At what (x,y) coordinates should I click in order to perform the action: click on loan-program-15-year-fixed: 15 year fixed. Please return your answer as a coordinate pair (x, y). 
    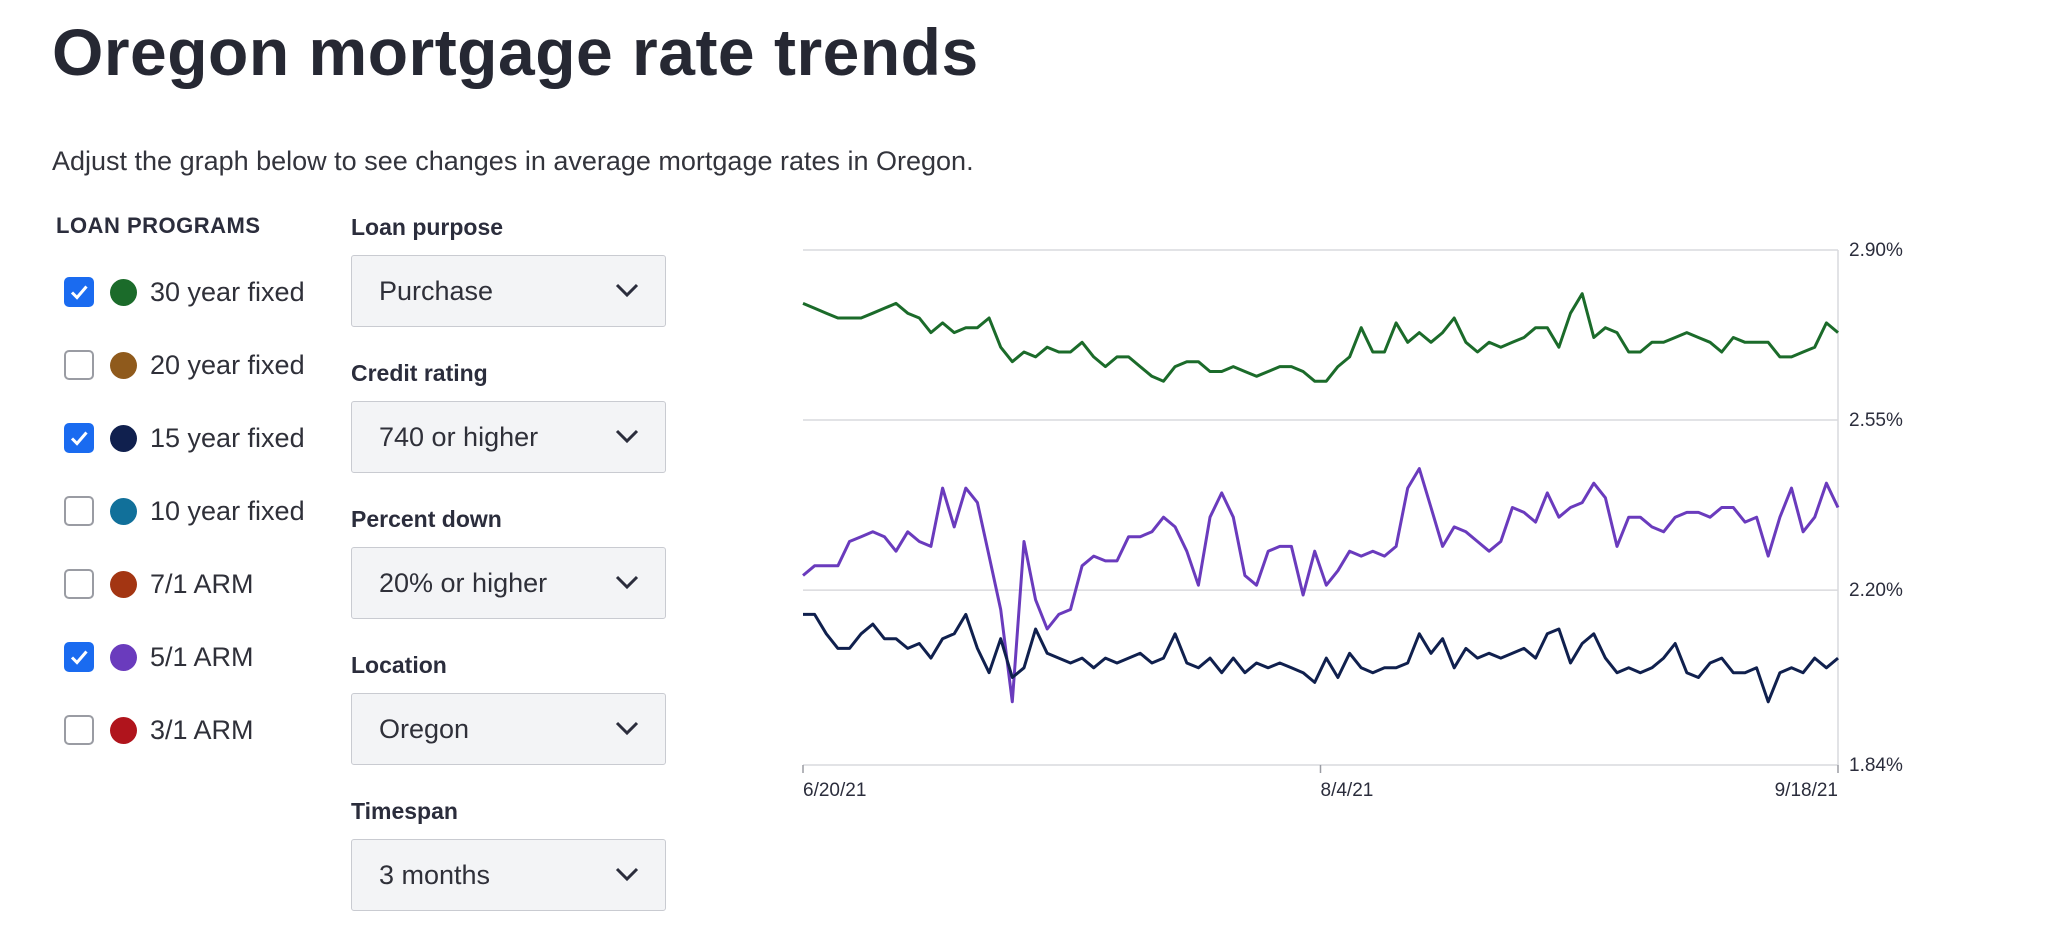
    Looking at the image, I should click on (194, 438).